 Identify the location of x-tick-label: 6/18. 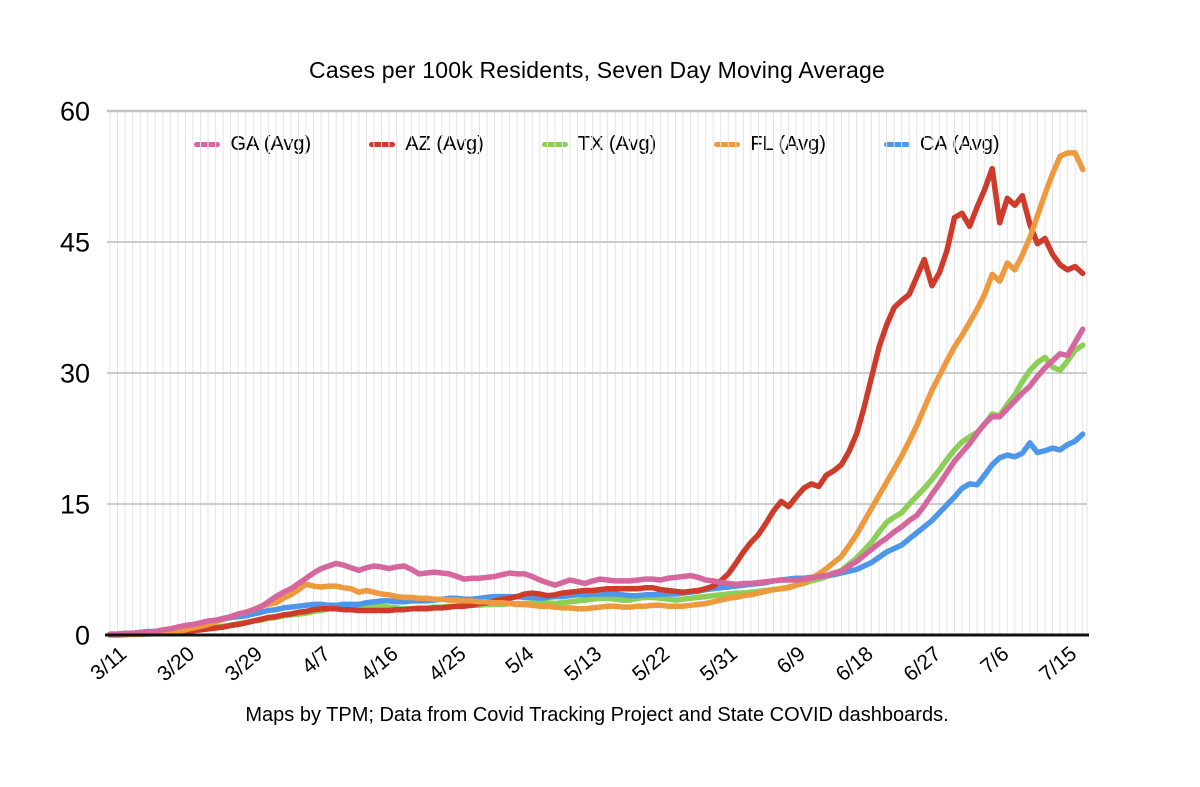
(855, 664).